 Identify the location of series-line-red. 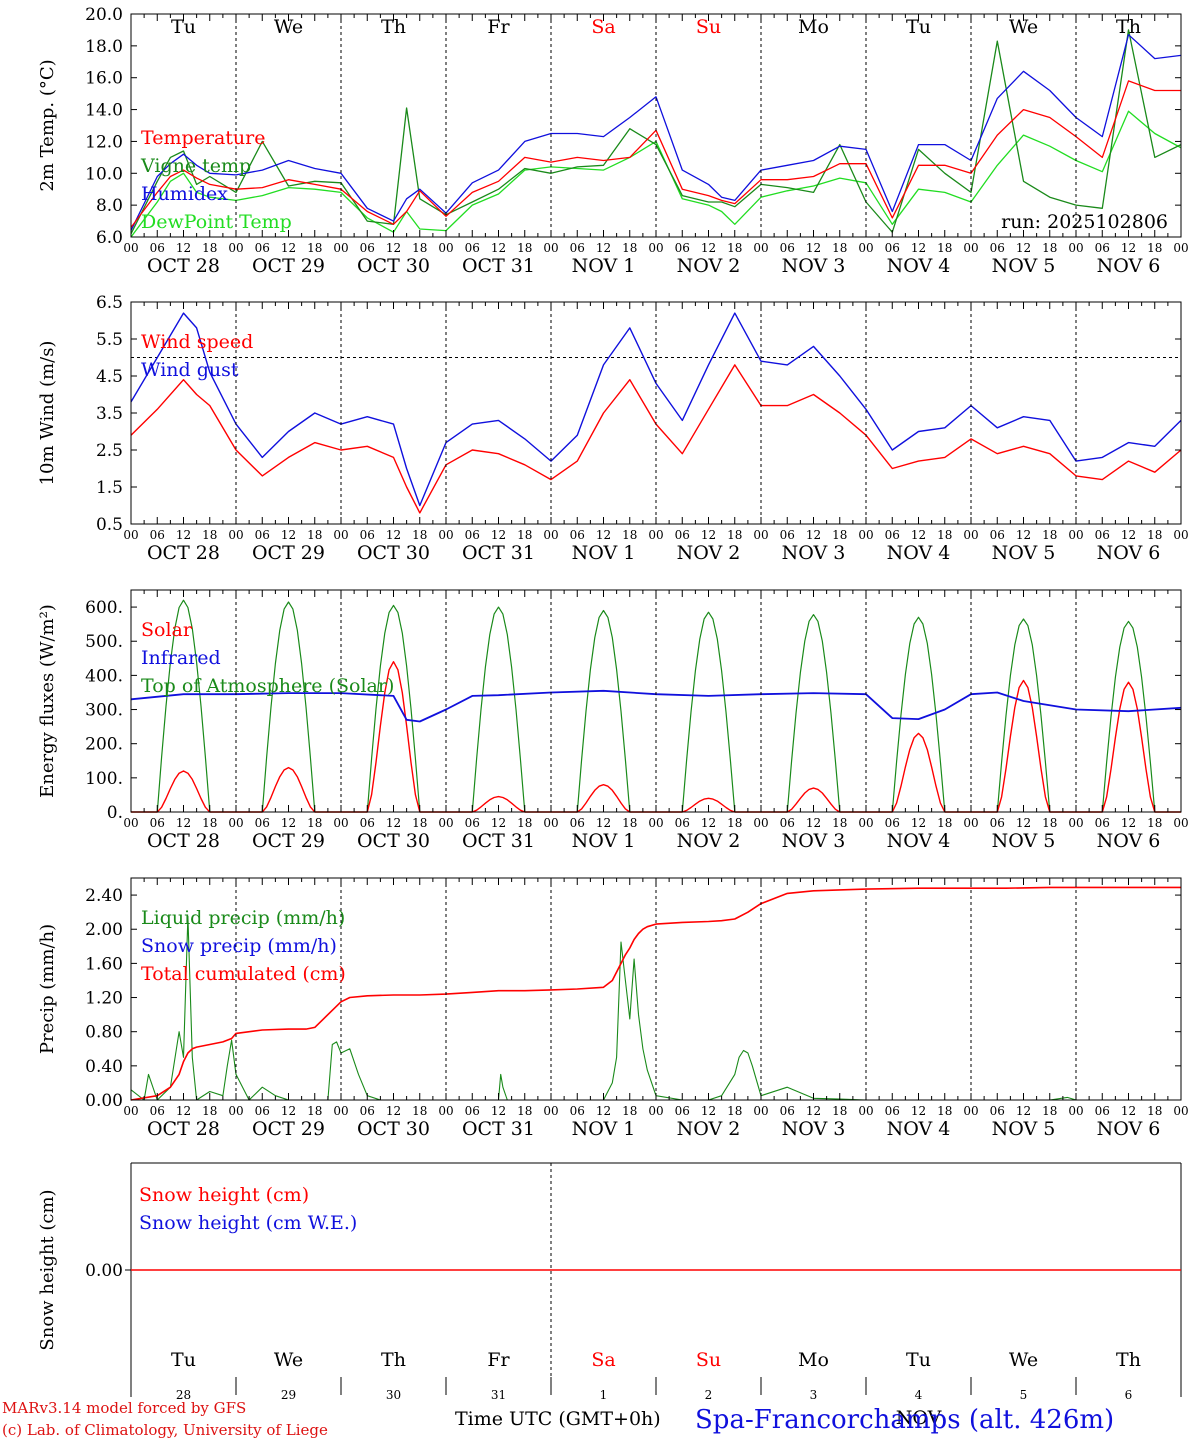
(656, 439).